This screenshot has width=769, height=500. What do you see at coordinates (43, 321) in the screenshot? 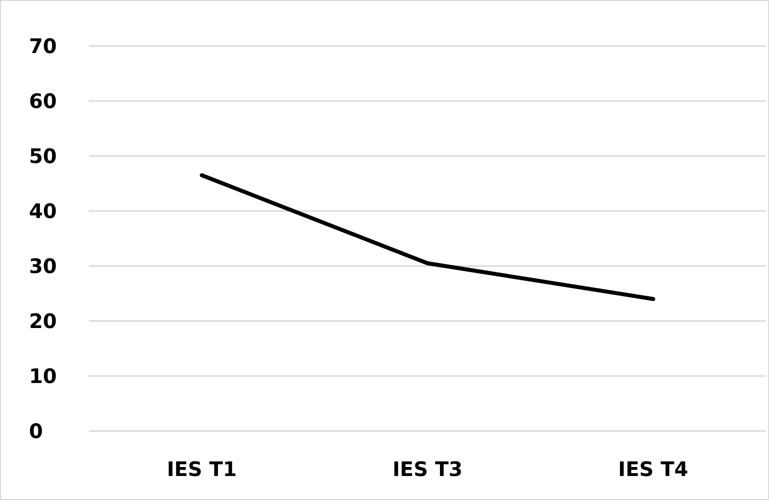
I see `y-tick-label: 20` at bounding box center [43, 321].